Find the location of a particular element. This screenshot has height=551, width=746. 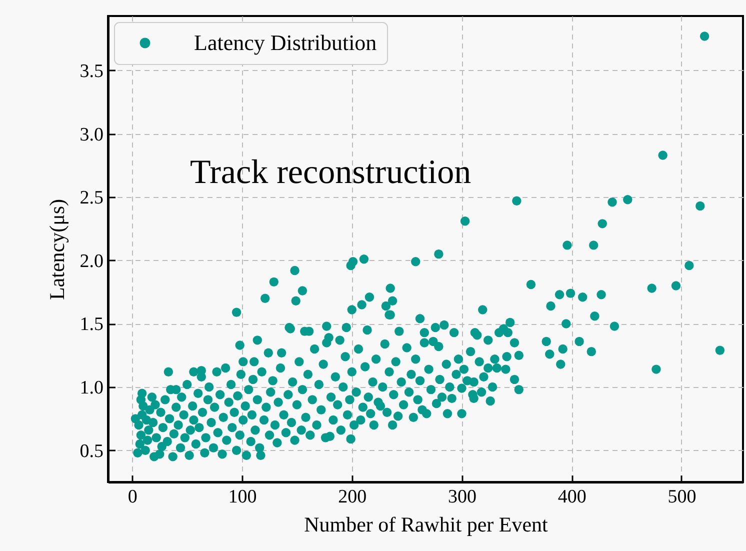

y-tick-label: 0.5 is located at coordinates (92, 451).